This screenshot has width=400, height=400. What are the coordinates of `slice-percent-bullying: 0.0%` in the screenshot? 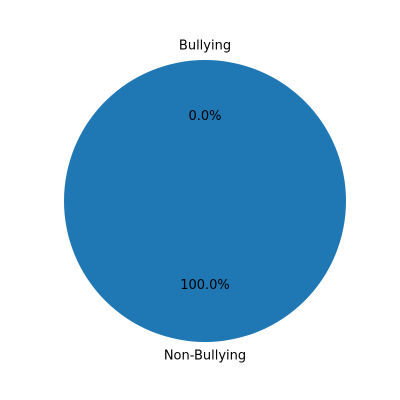 It's located at (204, 116).